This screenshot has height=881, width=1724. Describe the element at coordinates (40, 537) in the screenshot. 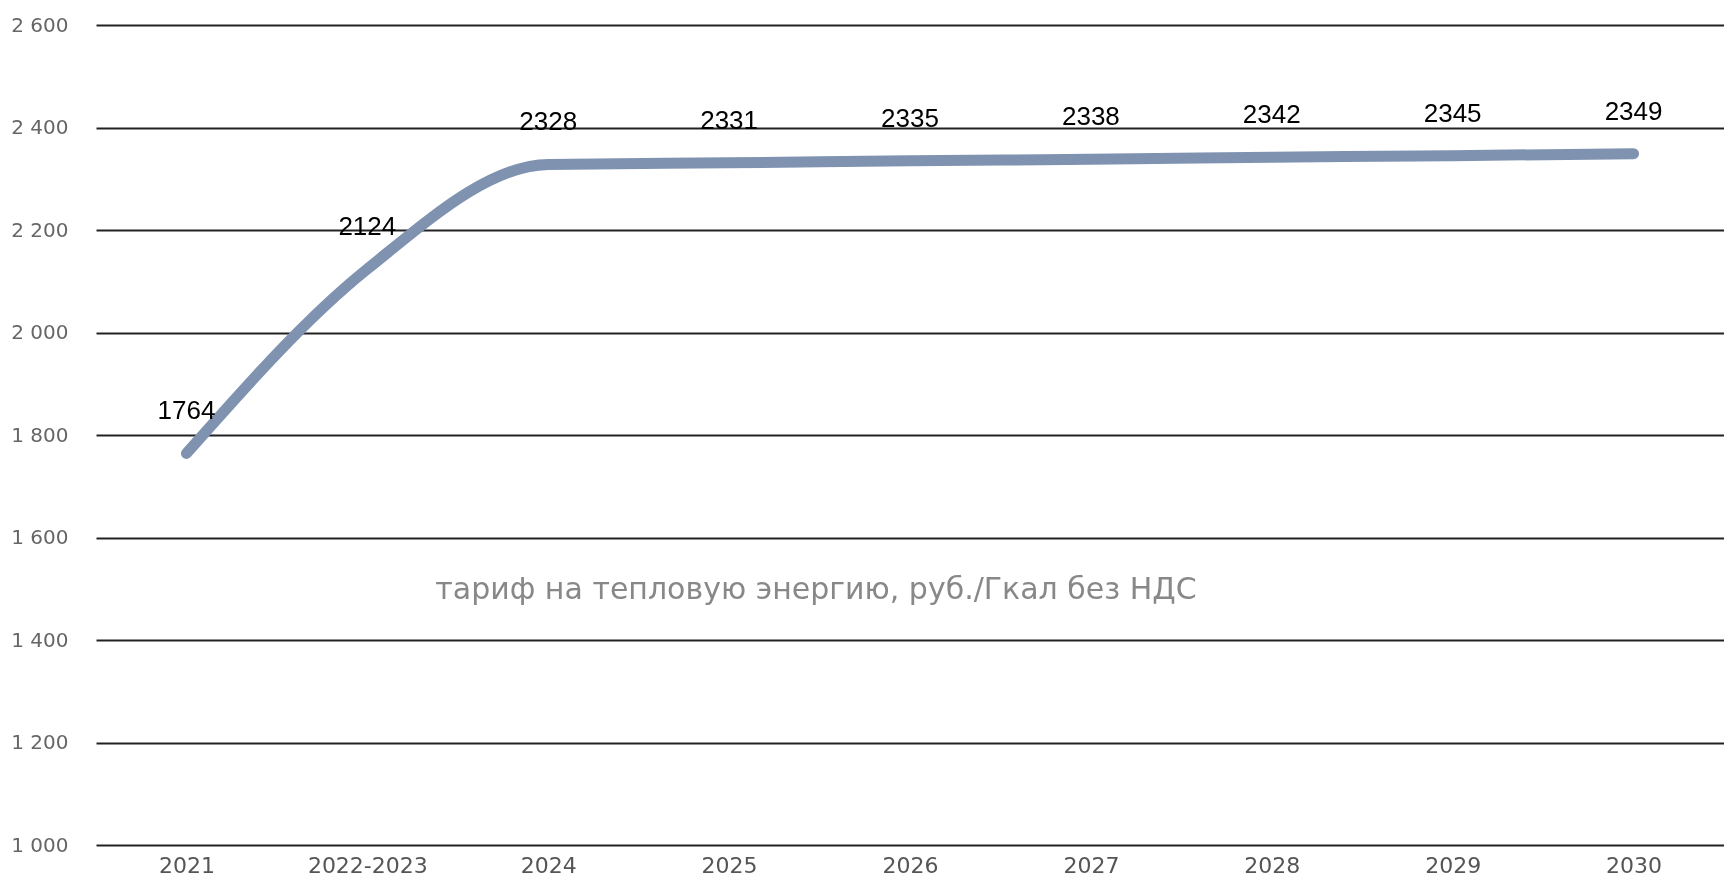

I see `y-tick-label: 1 600` at that location.